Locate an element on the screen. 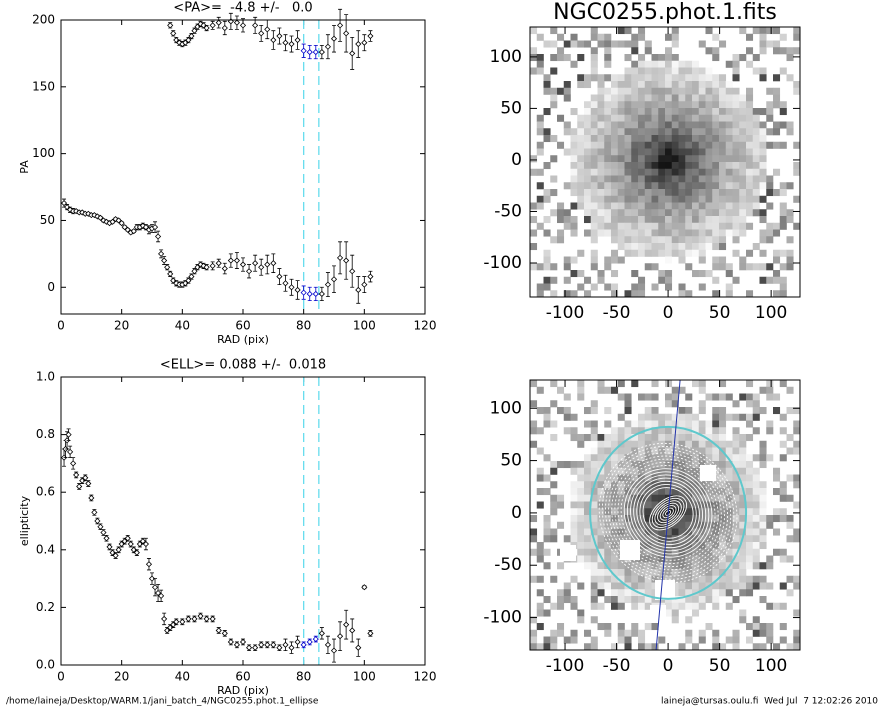 This screenshot has height=708, width=885. contour is located at coordinates (668, 512).